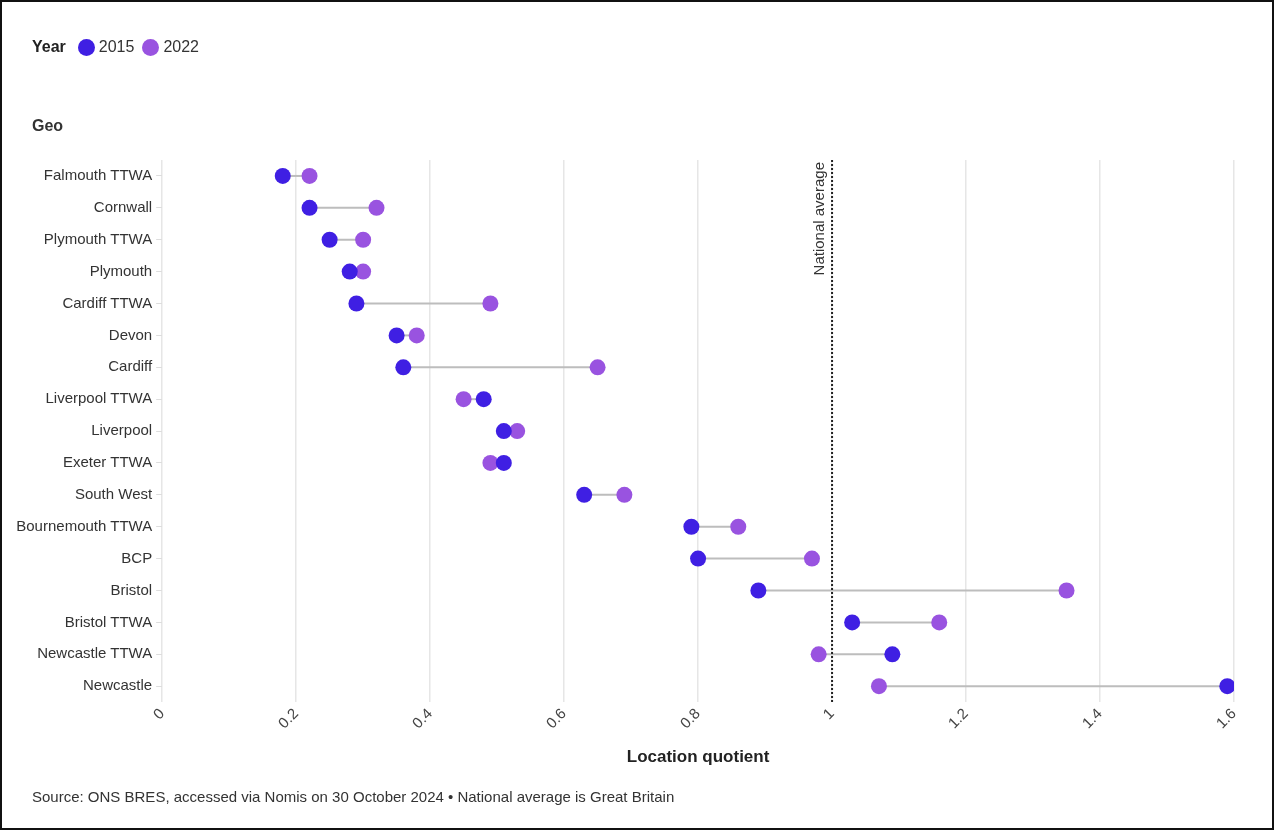 The width and height of the screenshot is (1274, 830). What do you see at coordinates (108, 621) in the screenshot?
I see `y-tick-label: Bristol TTWA` at bounding box center [108, 621].